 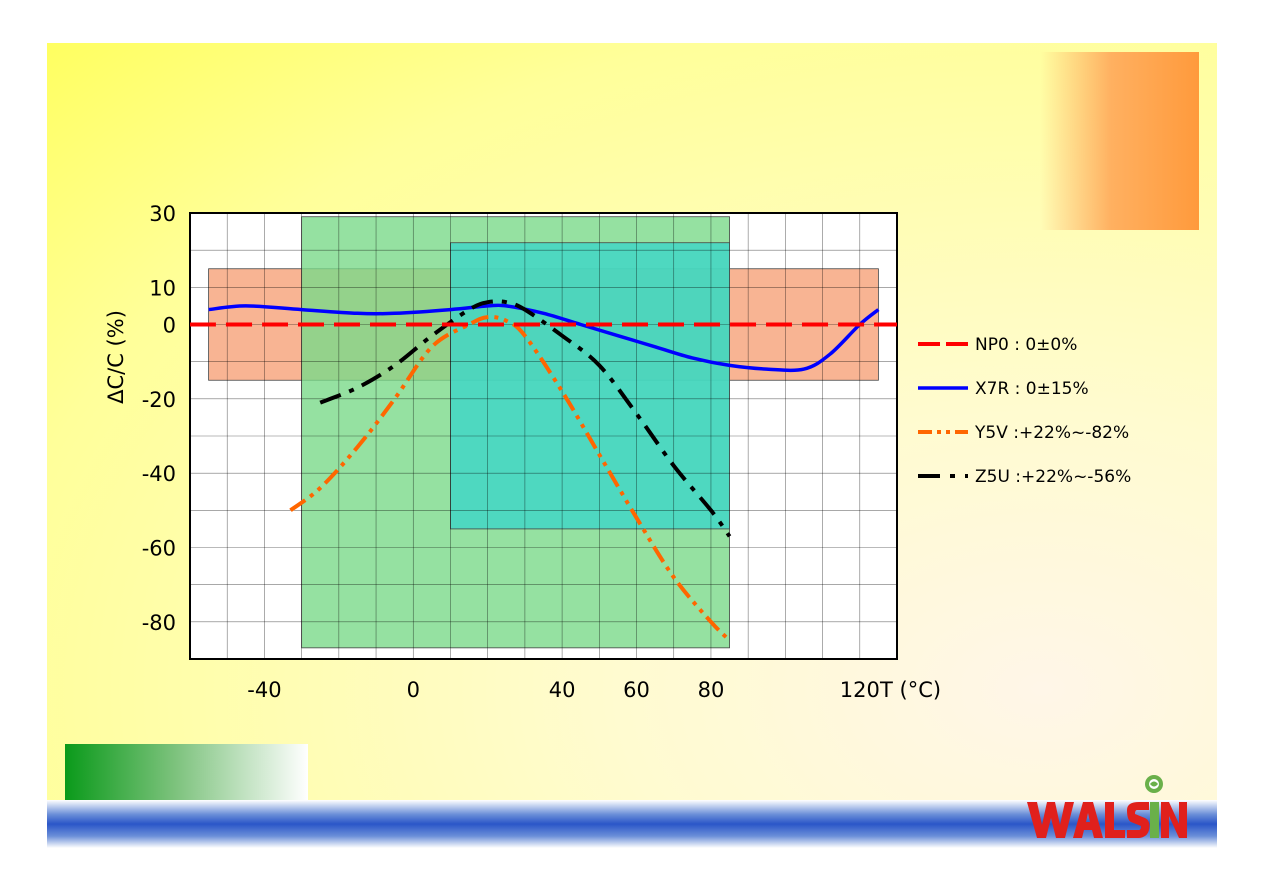 I want to click on legend-label-0: NP0 : 0±0%, so click(x=1026, y=345).